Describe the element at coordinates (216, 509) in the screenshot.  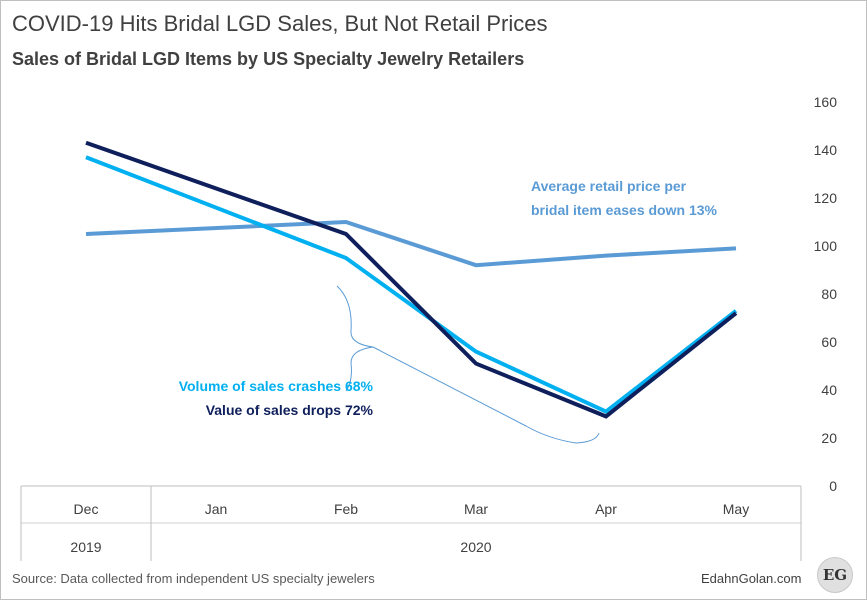
I see `x-tick-label: Jan` at that location.